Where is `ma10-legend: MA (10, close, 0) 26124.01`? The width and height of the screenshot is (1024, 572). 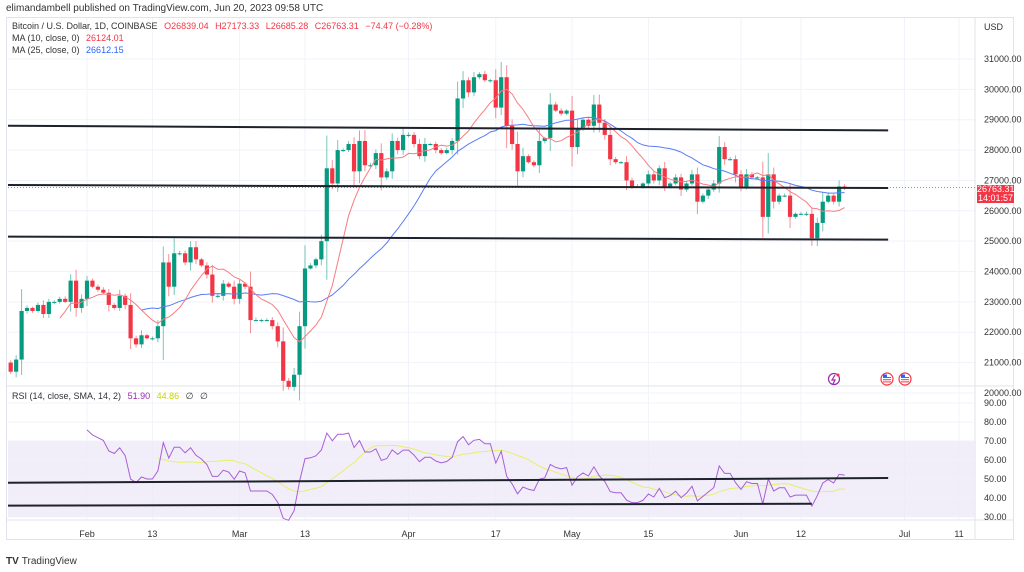 ma10-legend: MA (10, close, 0) 26124.01 is located at coordinates (70, 38).